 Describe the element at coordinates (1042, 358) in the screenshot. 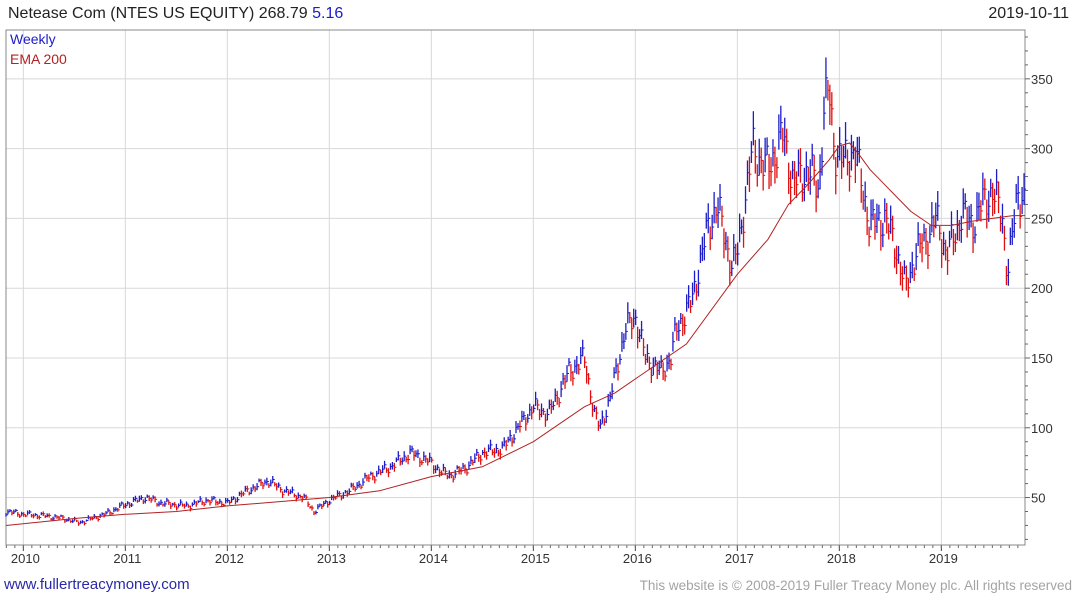

I see `y-tick-label: 150` at that location.